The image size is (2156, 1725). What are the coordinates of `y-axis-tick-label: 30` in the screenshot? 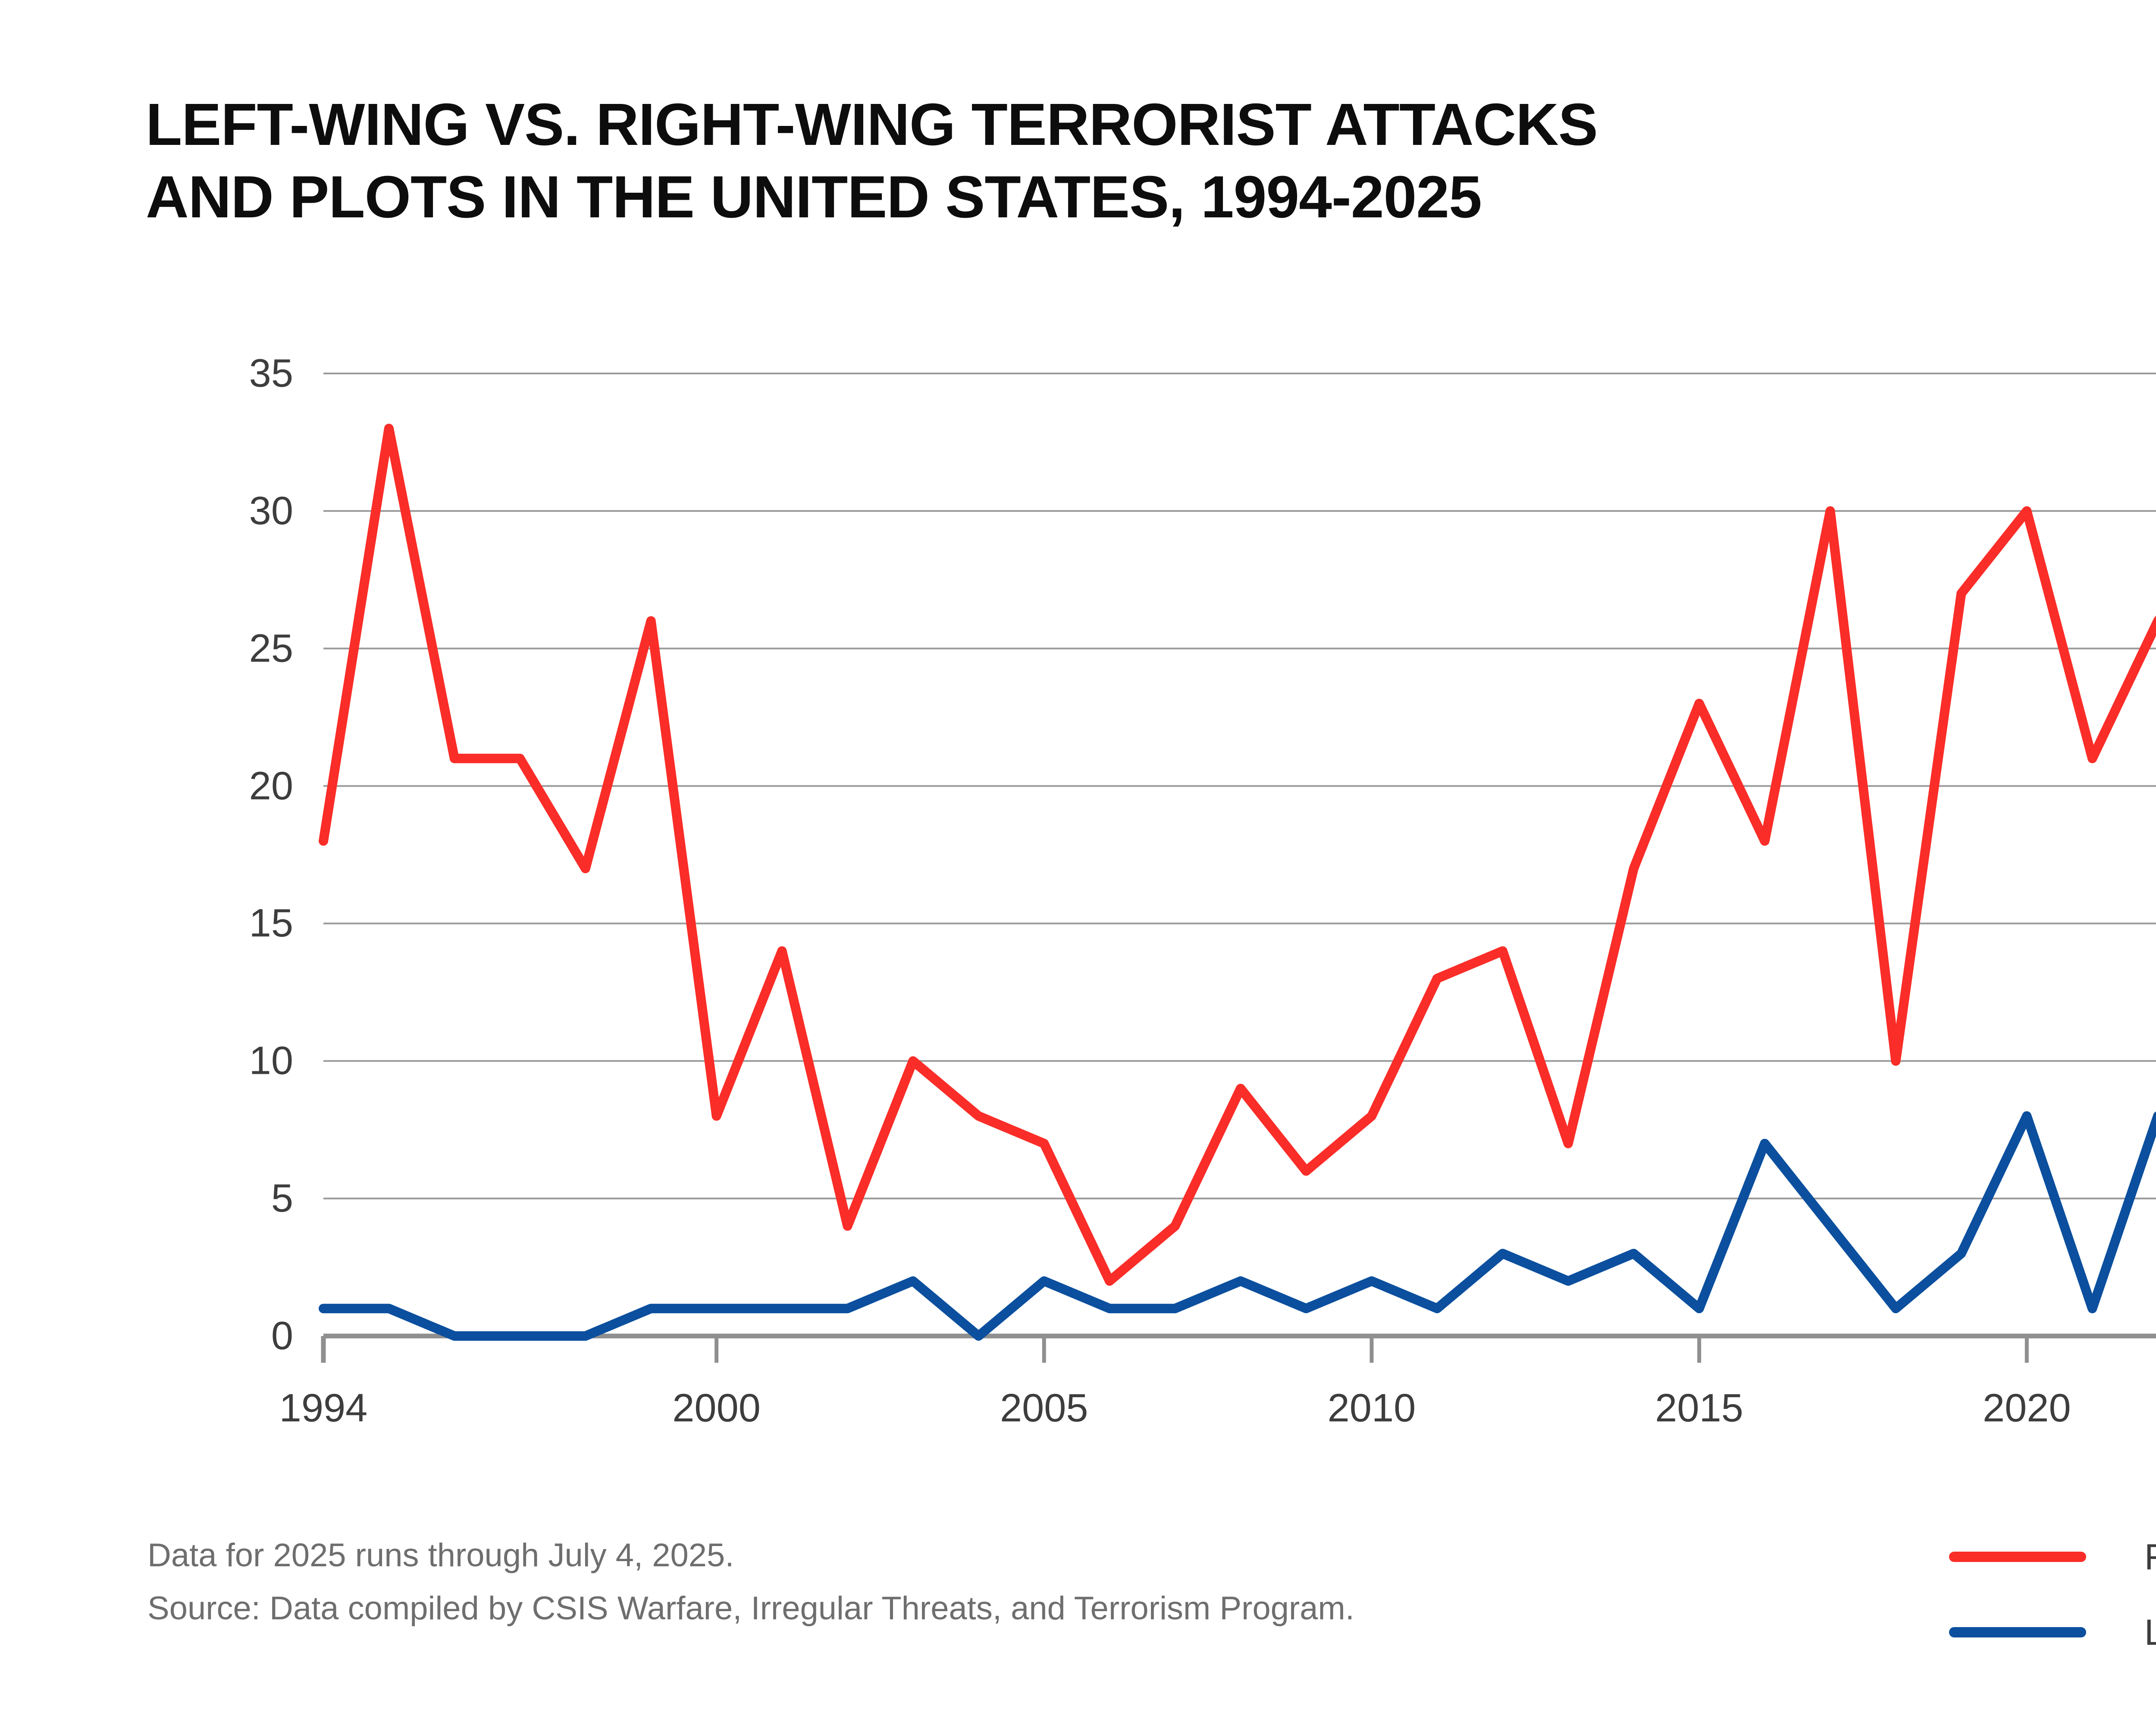 It's located at (271, 511).